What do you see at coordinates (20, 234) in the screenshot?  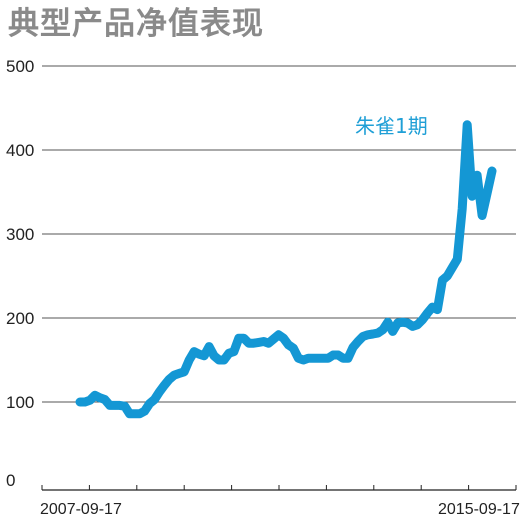 I see `y-tick-label-300: 300` at bounding box center [20, 234].